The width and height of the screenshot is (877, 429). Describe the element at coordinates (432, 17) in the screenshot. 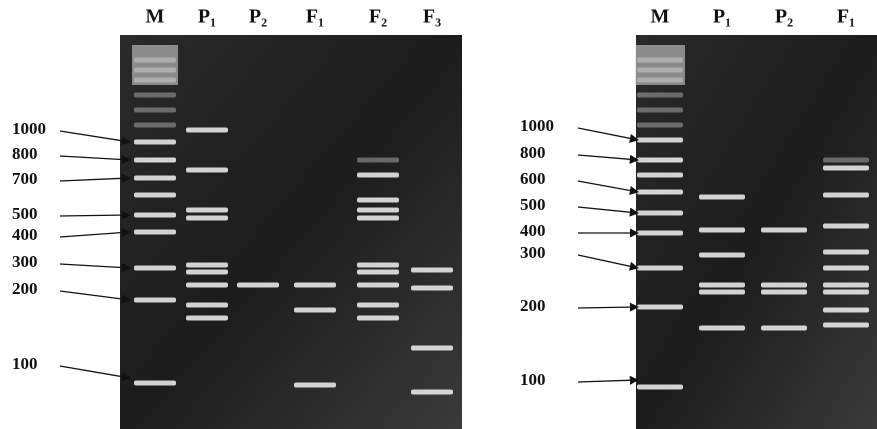

I see `lane-label: F₃` at that location.